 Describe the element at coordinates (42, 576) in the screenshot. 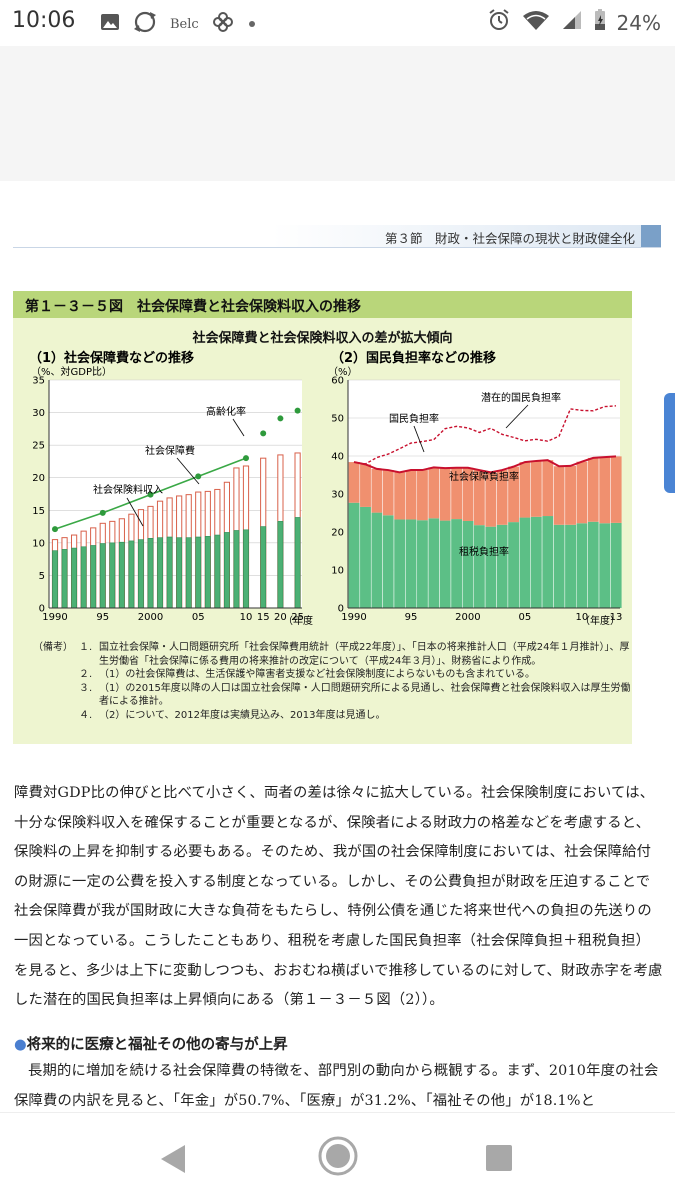

I see `y-tick-label: 5` at that location.